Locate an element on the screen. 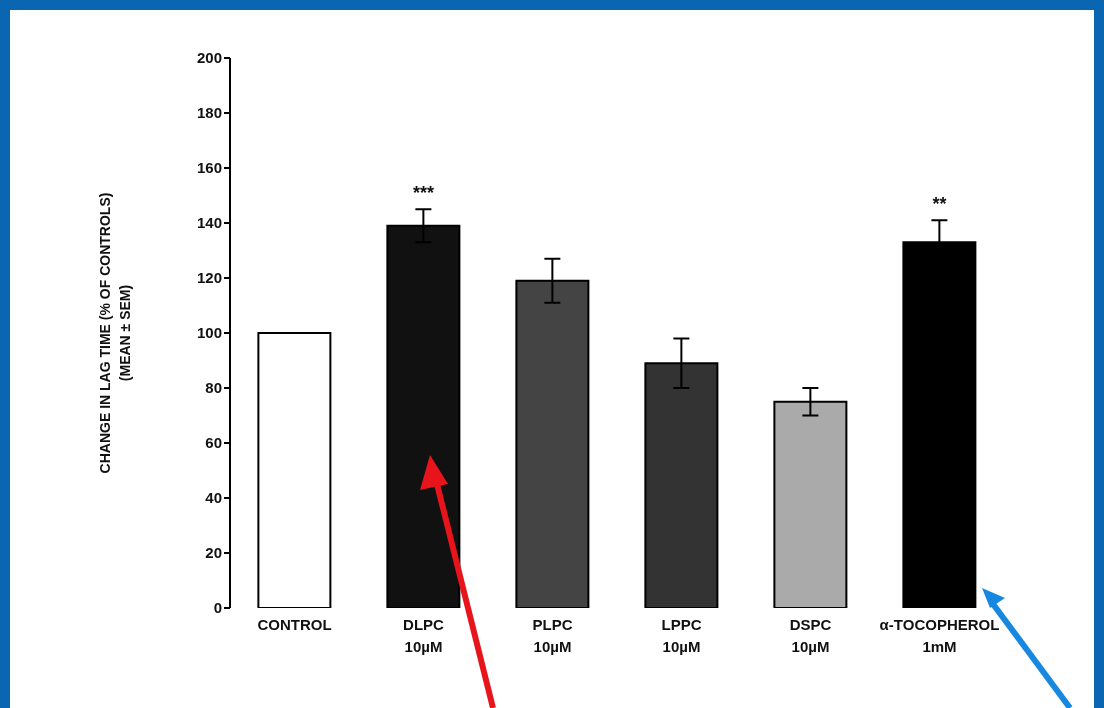 The image size is (1104, 708). y-tick-label: 180 is located at coordinates (209, 113).